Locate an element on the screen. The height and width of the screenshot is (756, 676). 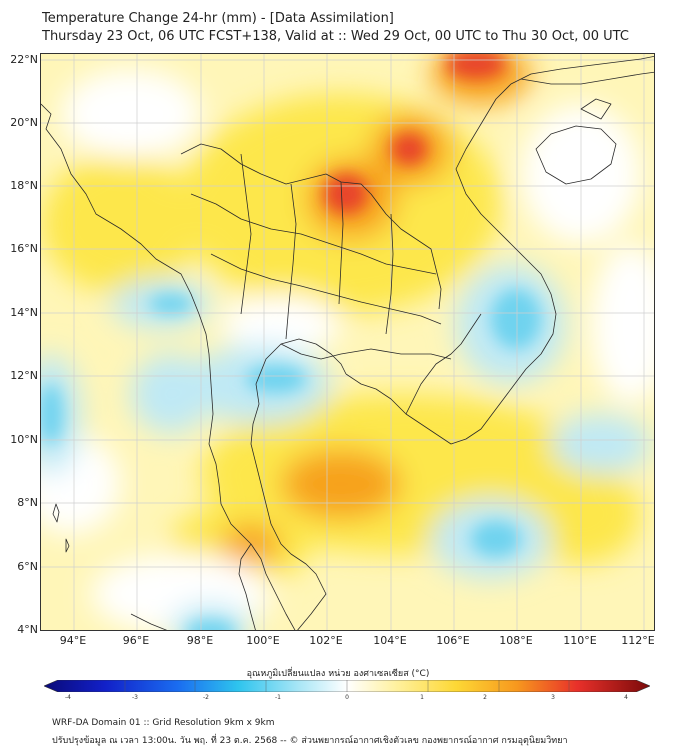
lon-label: 98°E is located at coordinates (200, 640).